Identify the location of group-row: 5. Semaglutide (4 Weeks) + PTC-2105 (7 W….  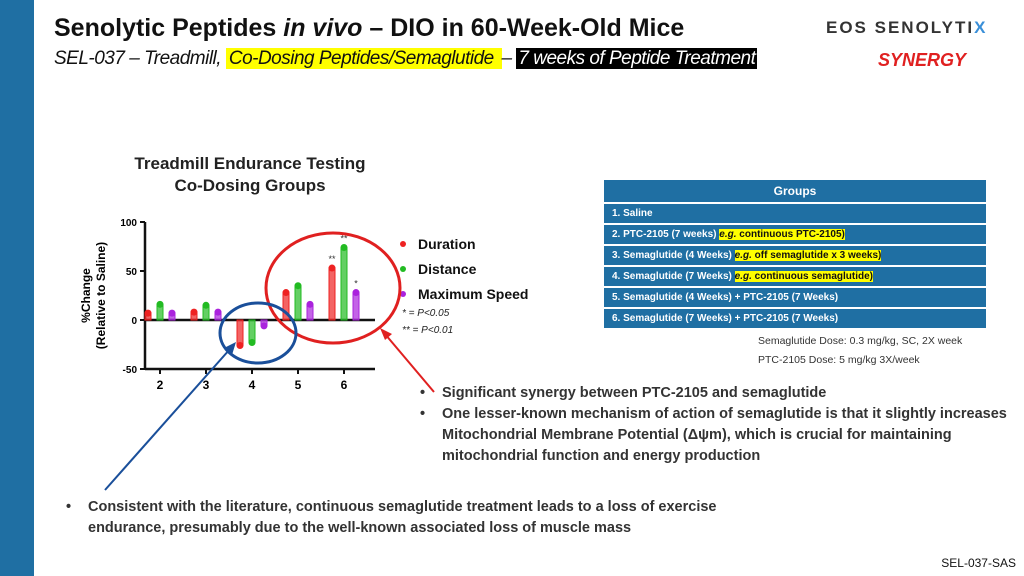
(795, 297).